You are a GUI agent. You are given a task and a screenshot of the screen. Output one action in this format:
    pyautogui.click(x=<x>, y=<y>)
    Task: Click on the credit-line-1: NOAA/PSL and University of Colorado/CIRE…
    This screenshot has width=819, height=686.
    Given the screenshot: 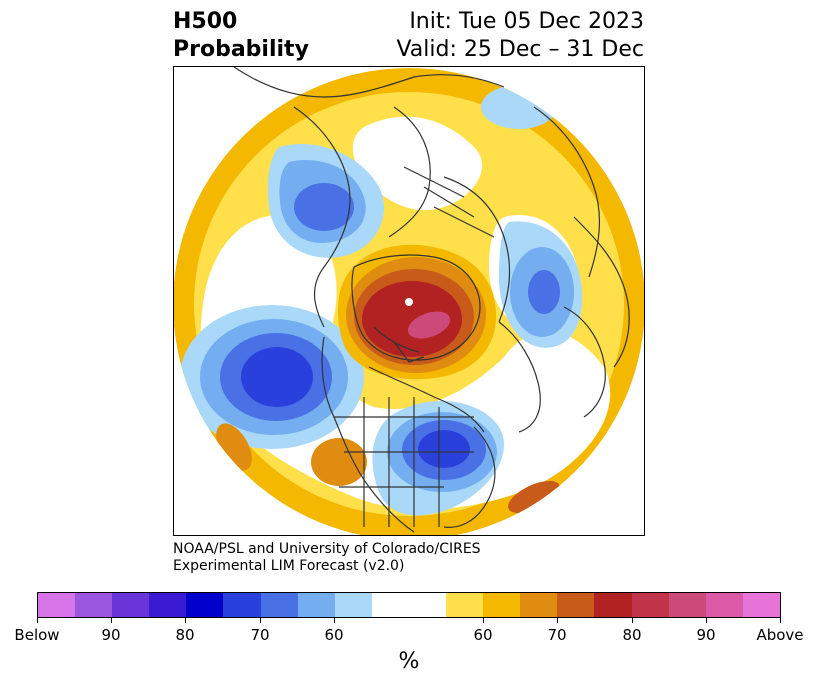 What is the action you would take?
    pyautogui.click(x=327, y=549)
    